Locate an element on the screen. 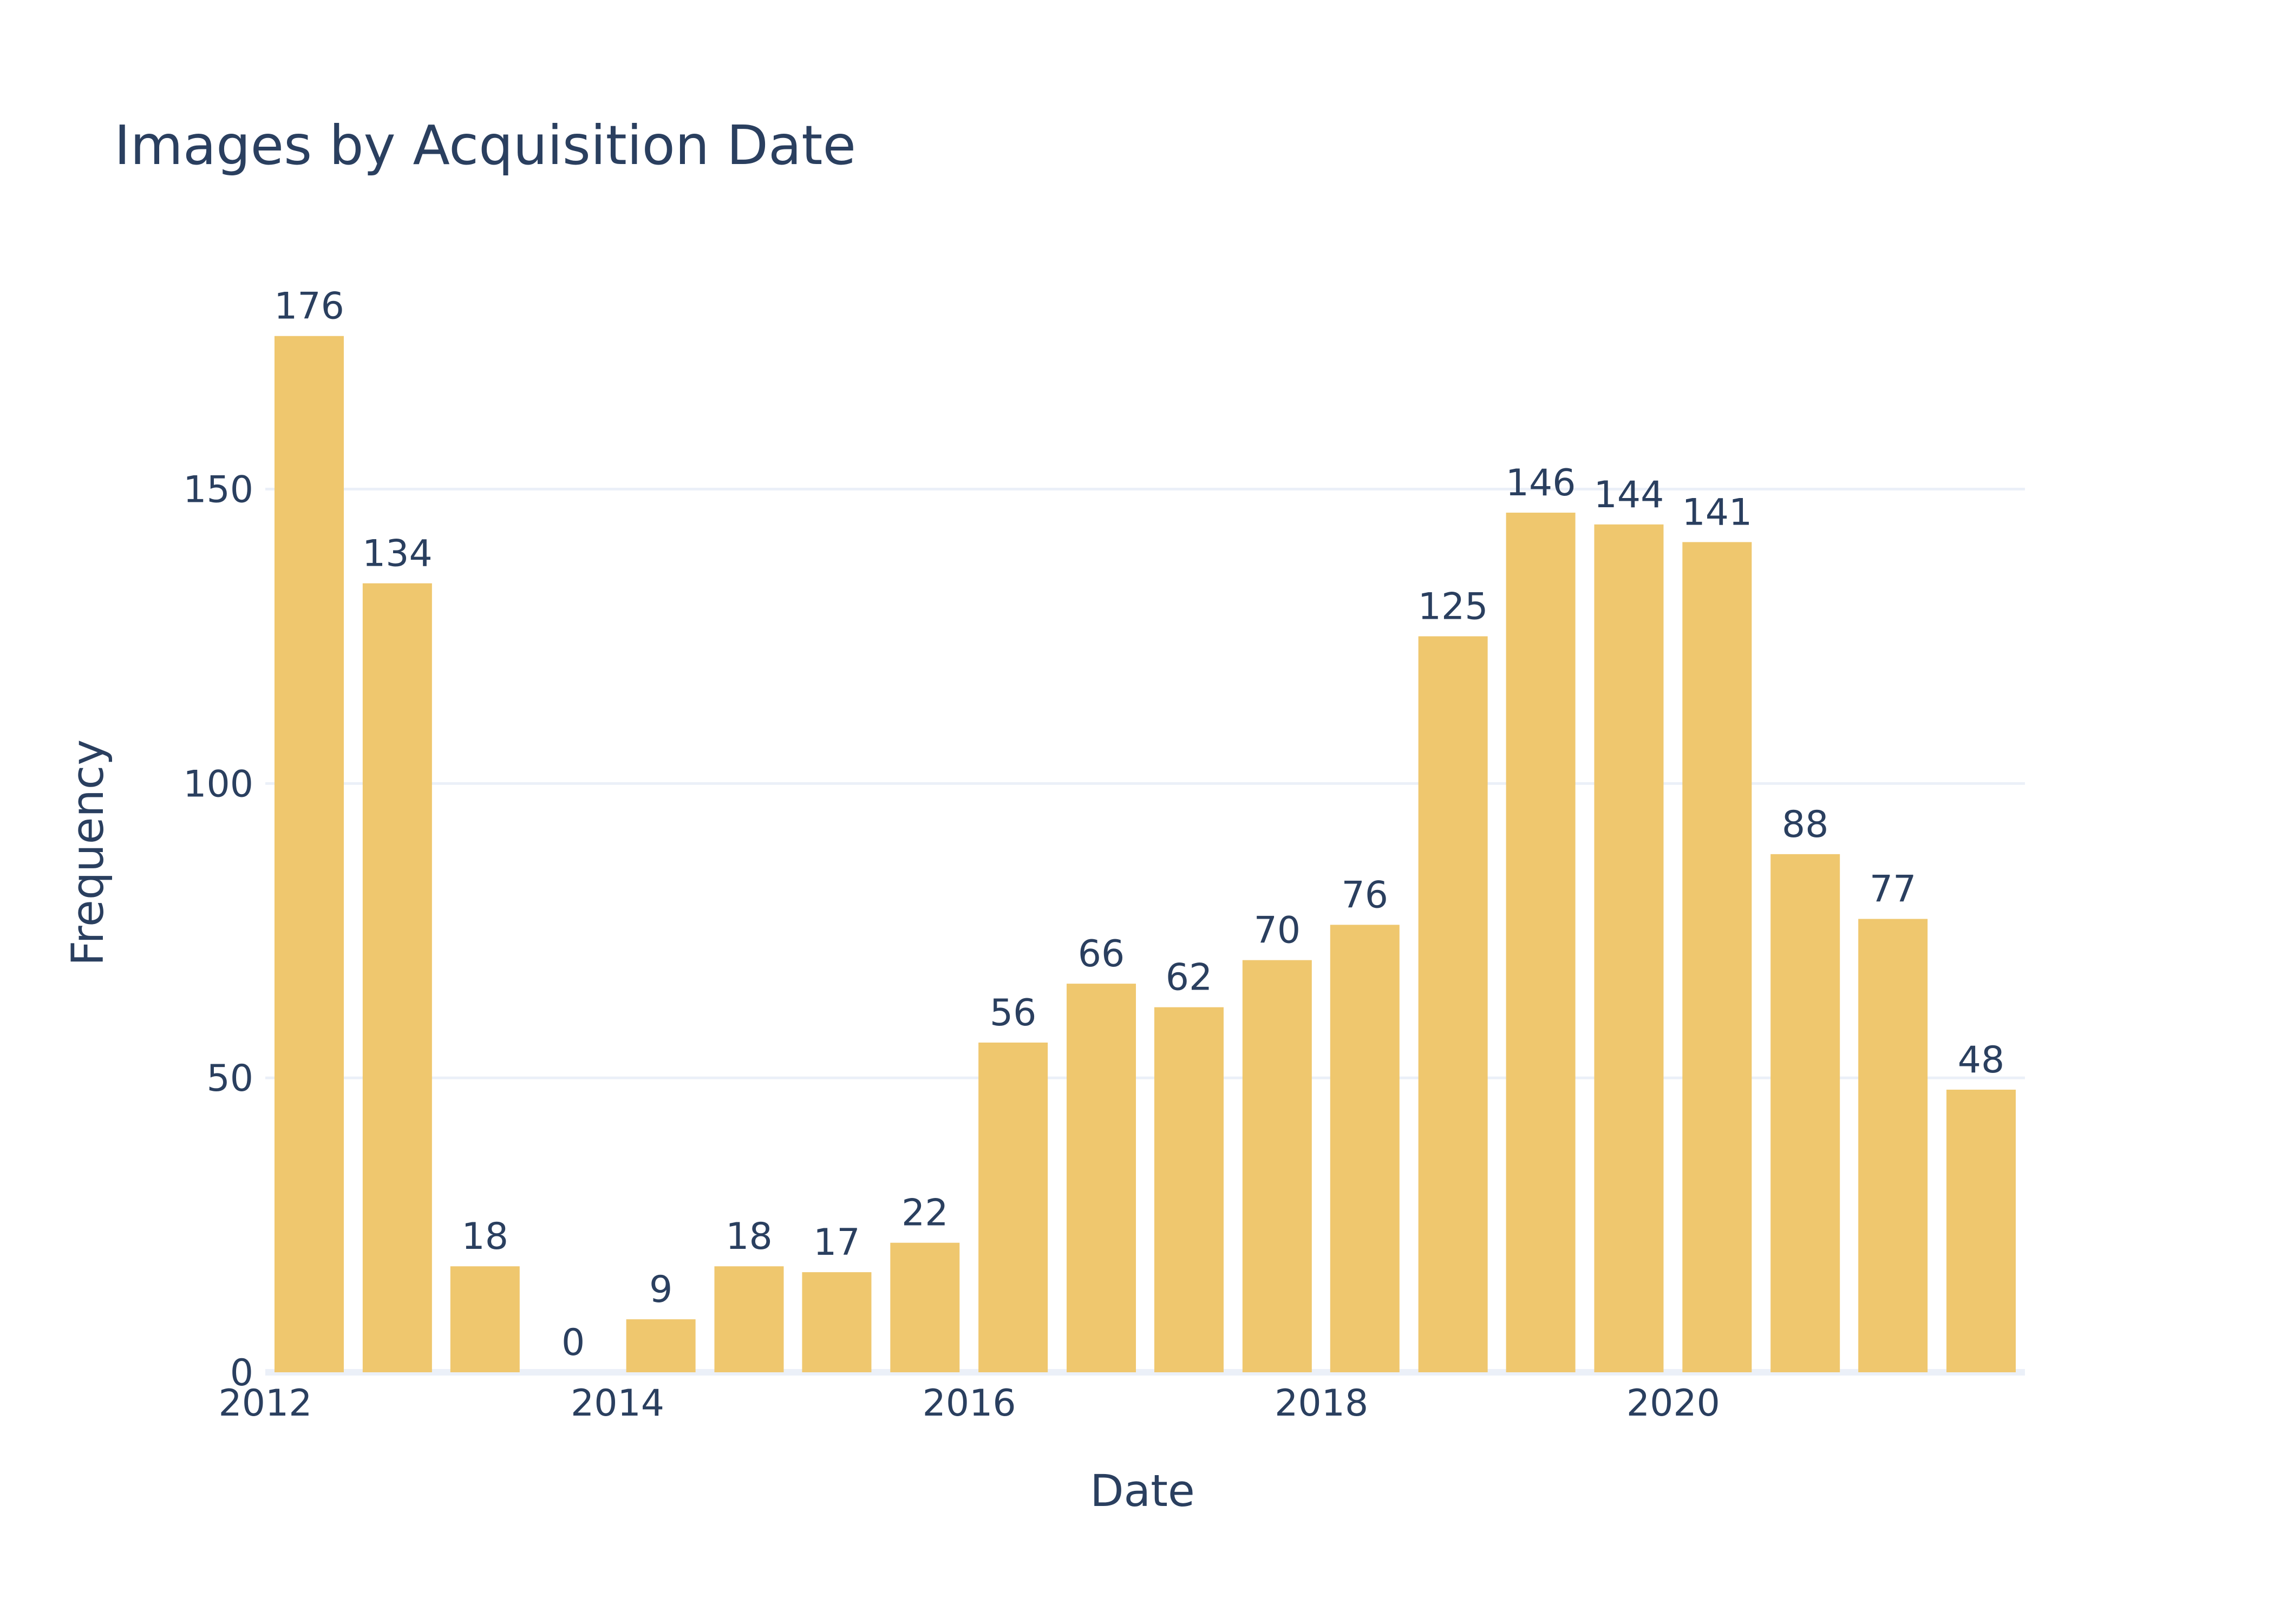 The width and height of the screenshot is (2274, 1624). bar-value-label: 88 is located at coordinates (1806, 824).